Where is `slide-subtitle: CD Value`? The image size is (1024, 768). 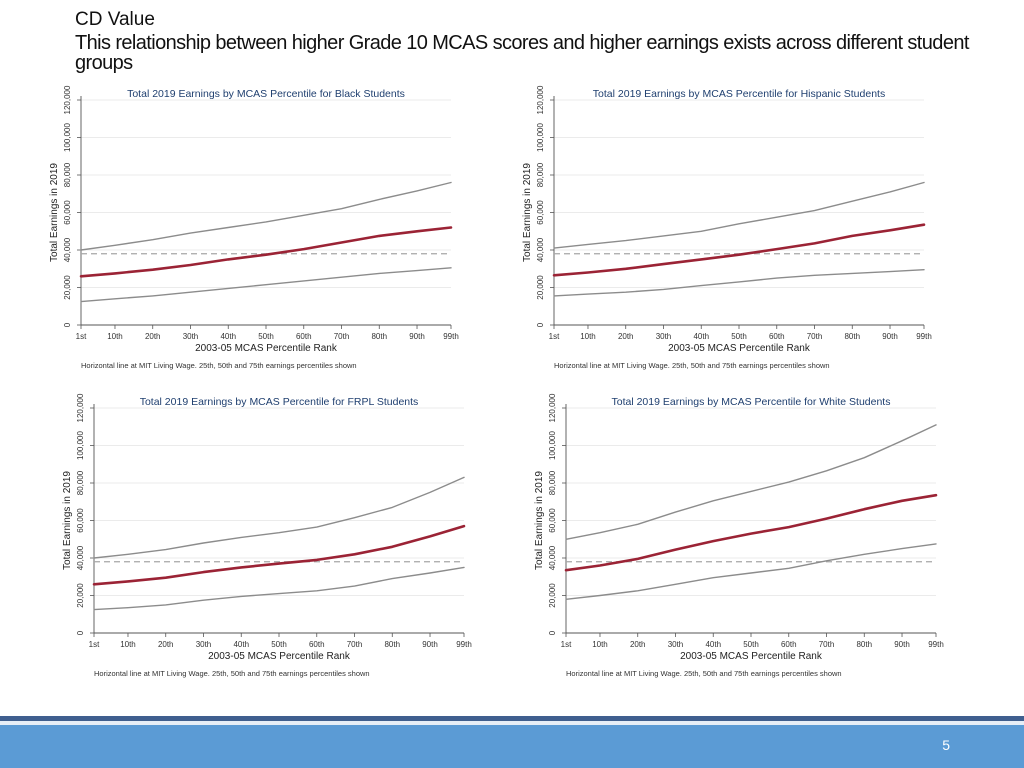 slide-subtitle: CD Value is located at coordinates (115, 19).